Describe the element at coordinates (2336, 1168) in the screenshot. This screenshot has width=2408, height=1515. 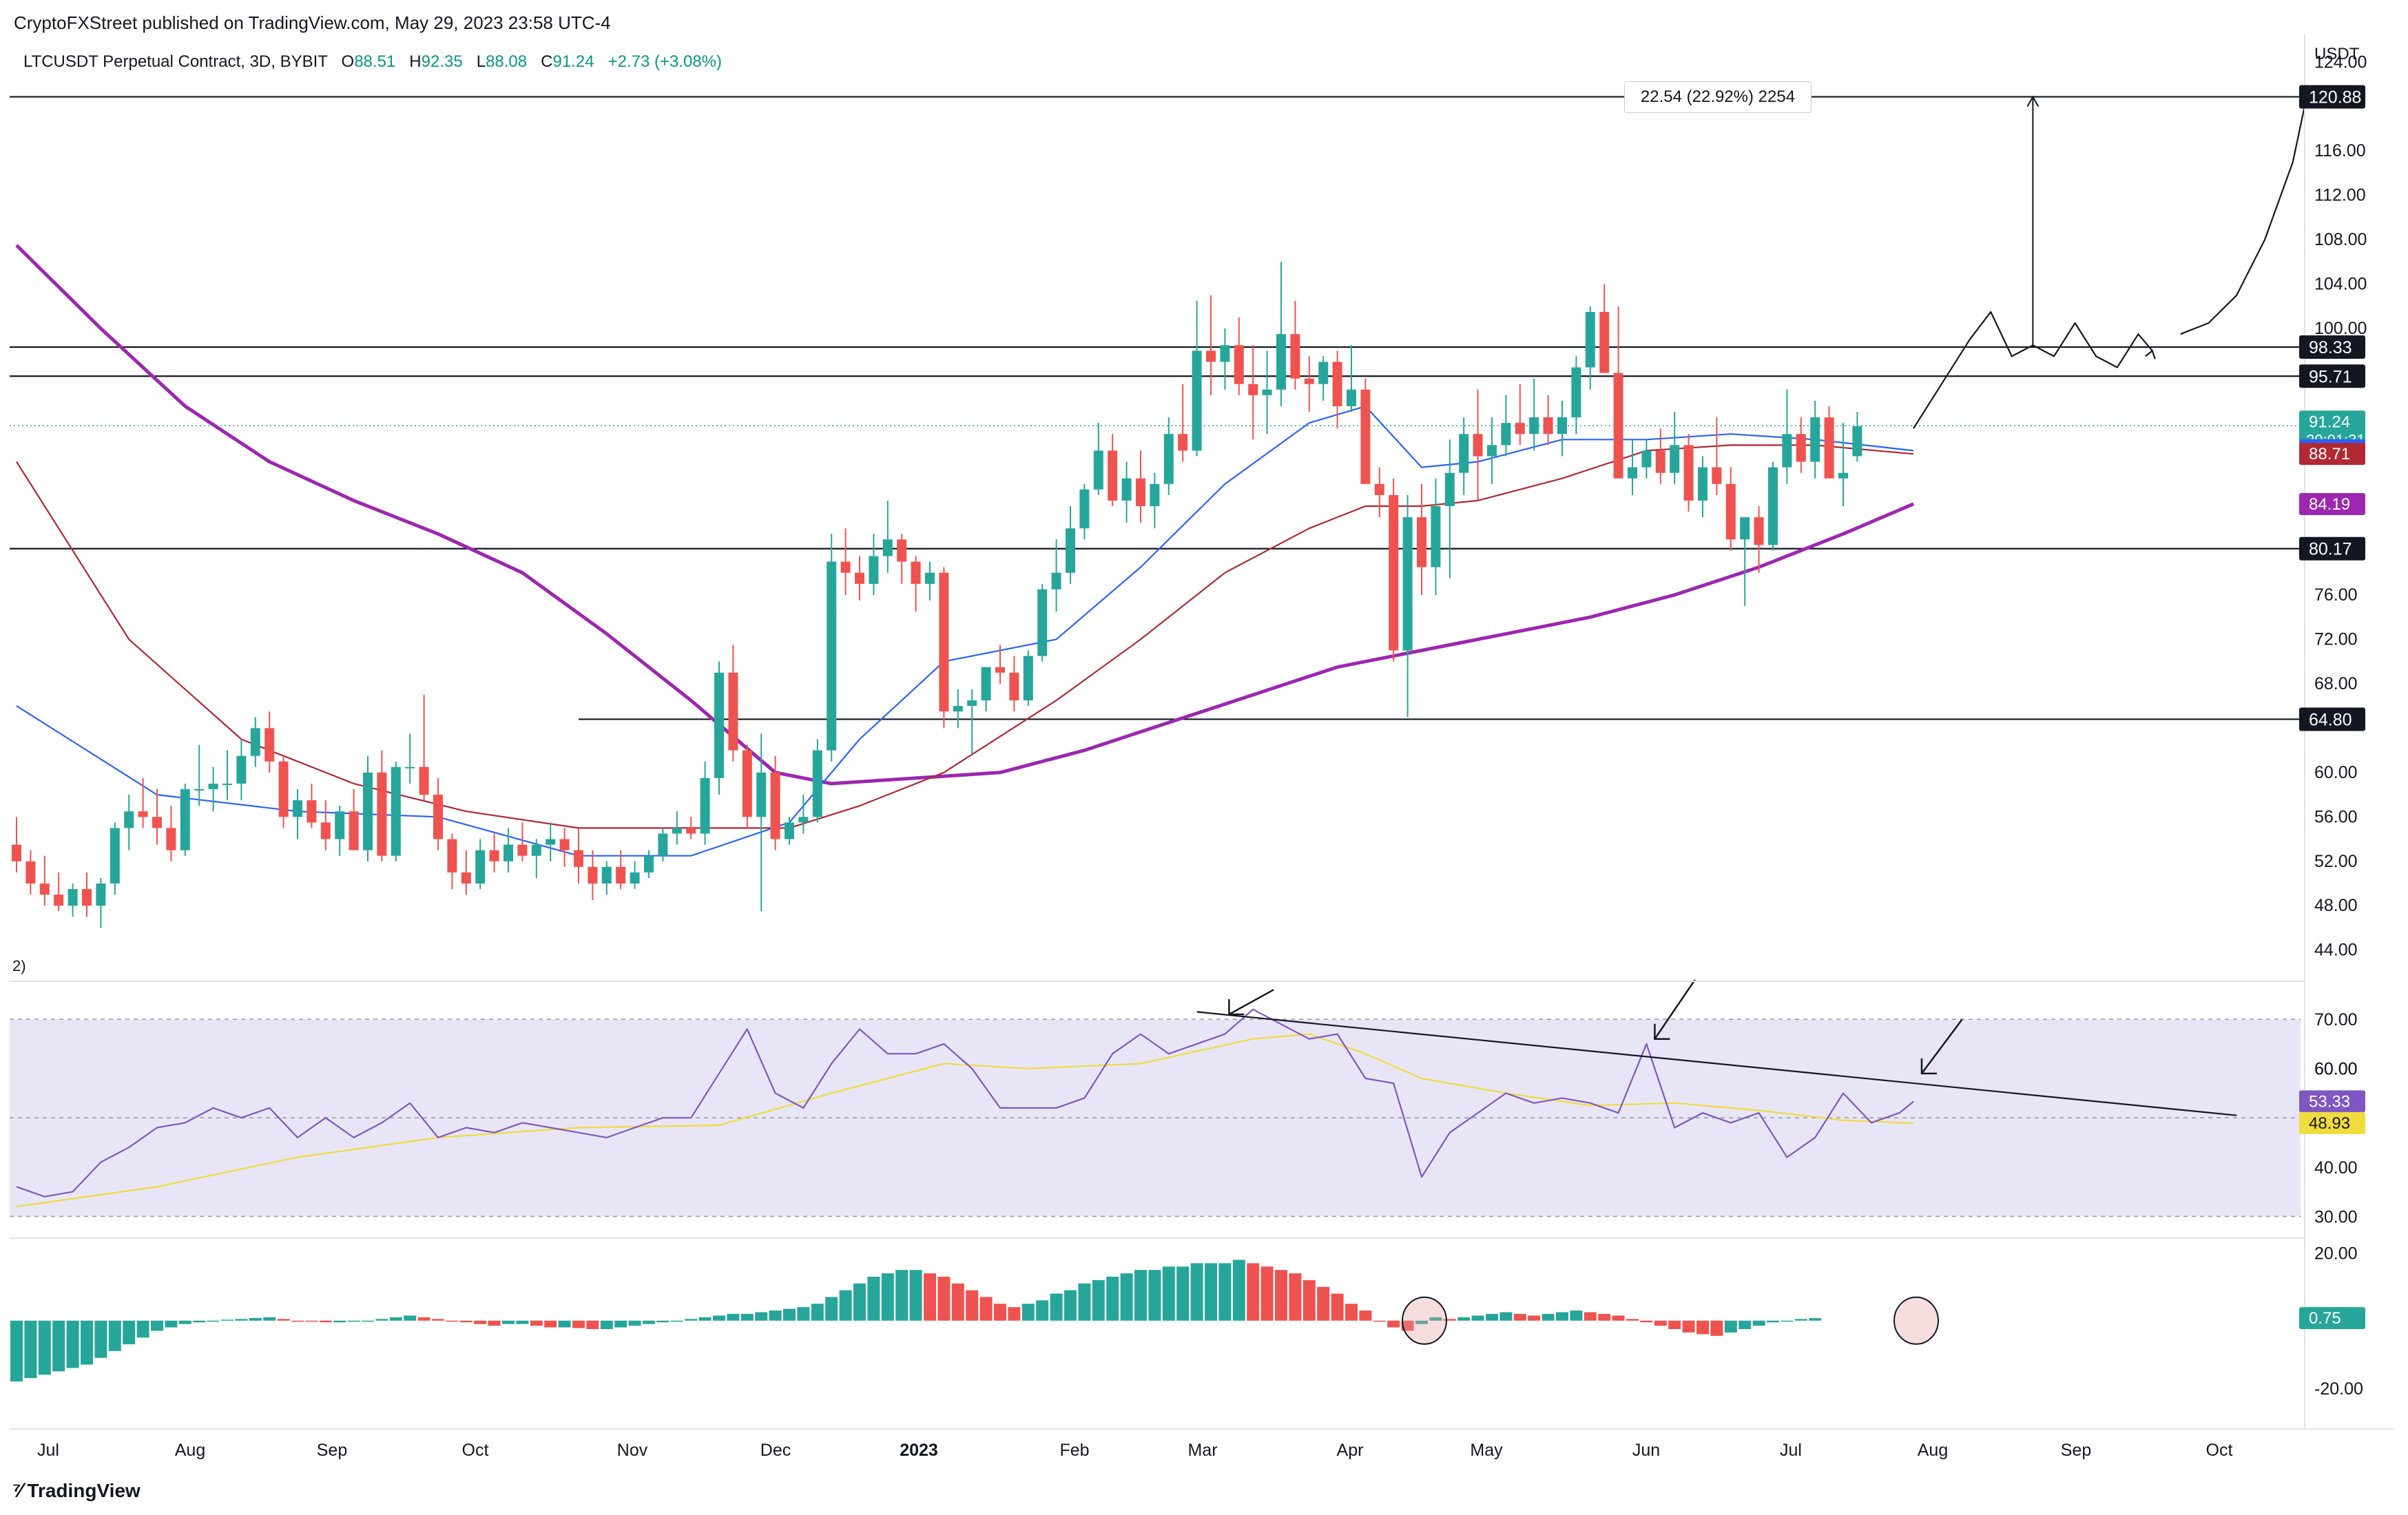
I see `rsi-tick-label: 40.00` at that location.